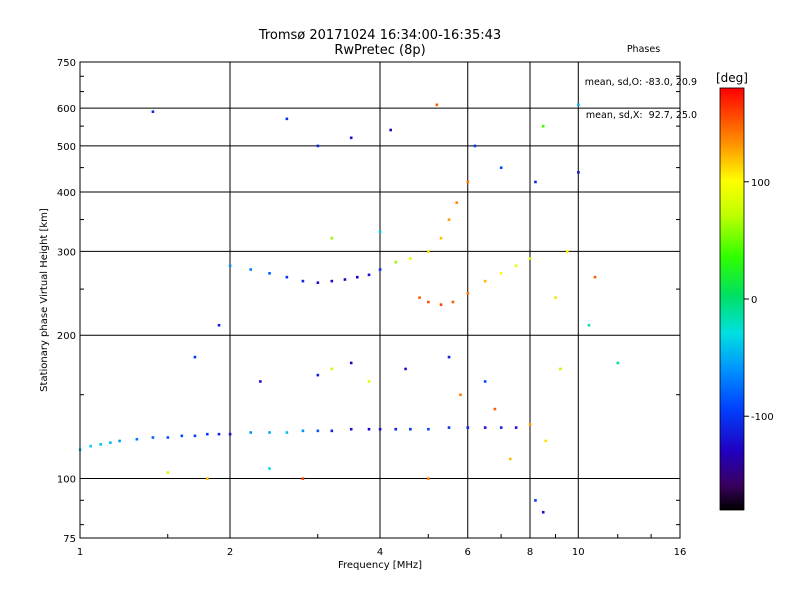  What do you see at coordinates (732, 78) in the screenshot?
I see `colorbar-label: [deg]` at bounding box center [732, 78].